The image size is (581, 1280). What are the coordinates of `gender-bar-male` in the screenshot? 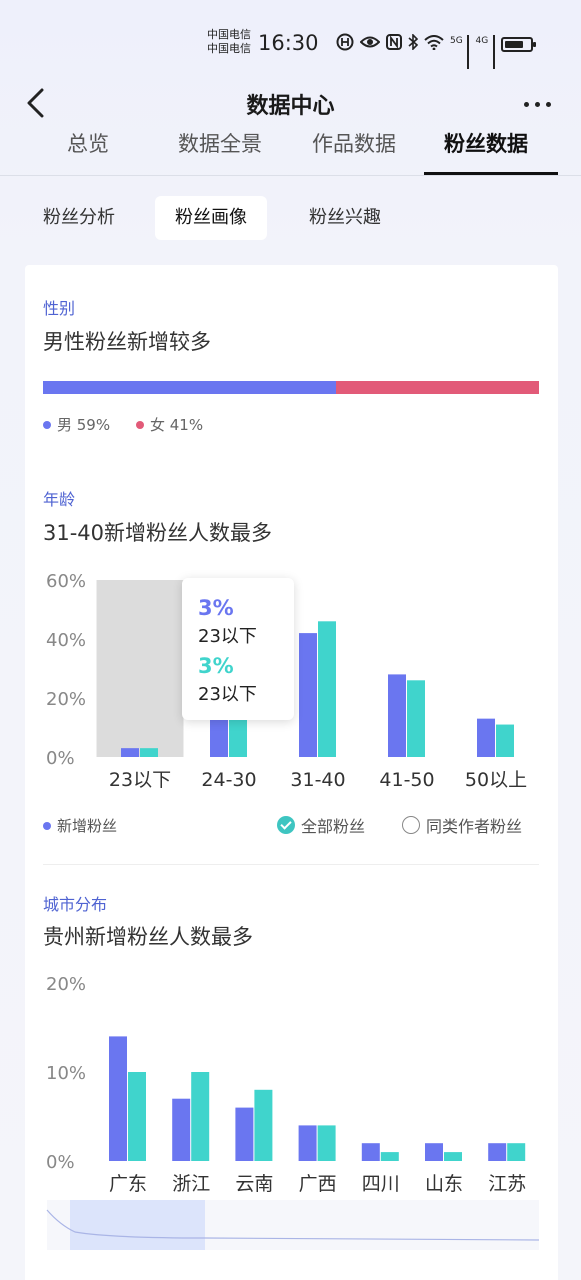 It's located at (189, 387).